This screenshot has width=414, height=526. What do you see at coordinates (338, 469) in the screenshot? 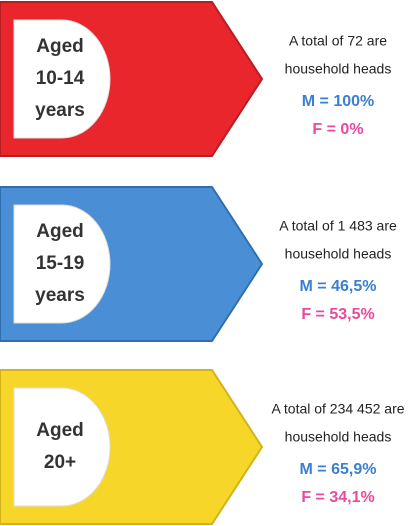
I see `male-share: M = 65,9%` at bounding box center [338, 469].